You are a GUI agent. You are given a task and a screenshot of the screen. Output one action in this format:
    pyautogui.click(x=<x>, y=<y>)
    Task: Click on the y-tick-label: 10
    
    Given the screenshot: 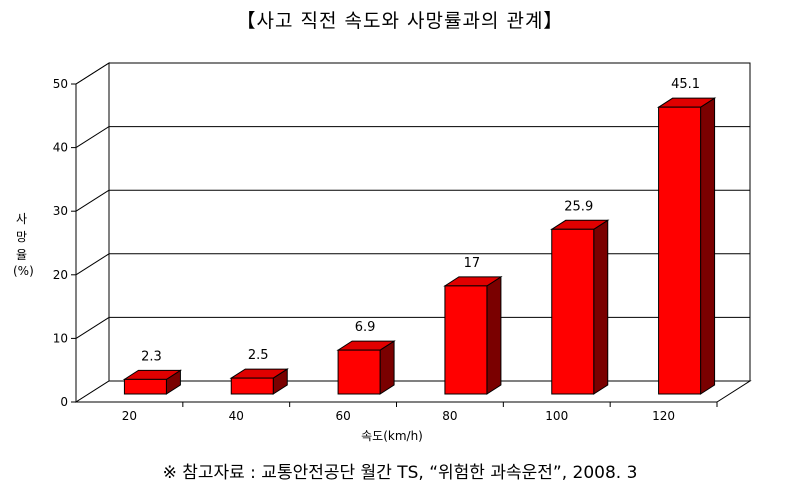 What is the action you would take?
    pyautogui.click(x=60, y=338)
    